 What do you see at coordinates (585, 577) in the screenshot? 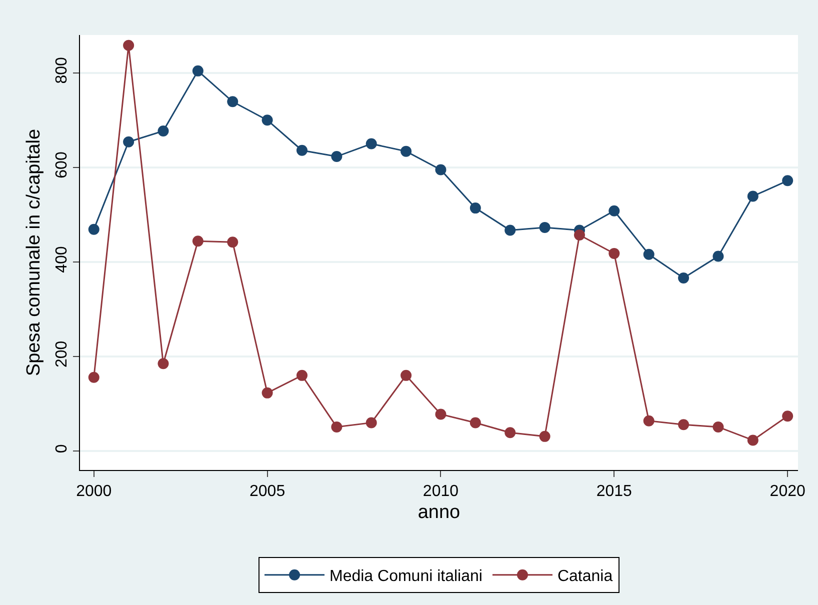
I see `legend-label: Catania` at bounding box center [585, 577].